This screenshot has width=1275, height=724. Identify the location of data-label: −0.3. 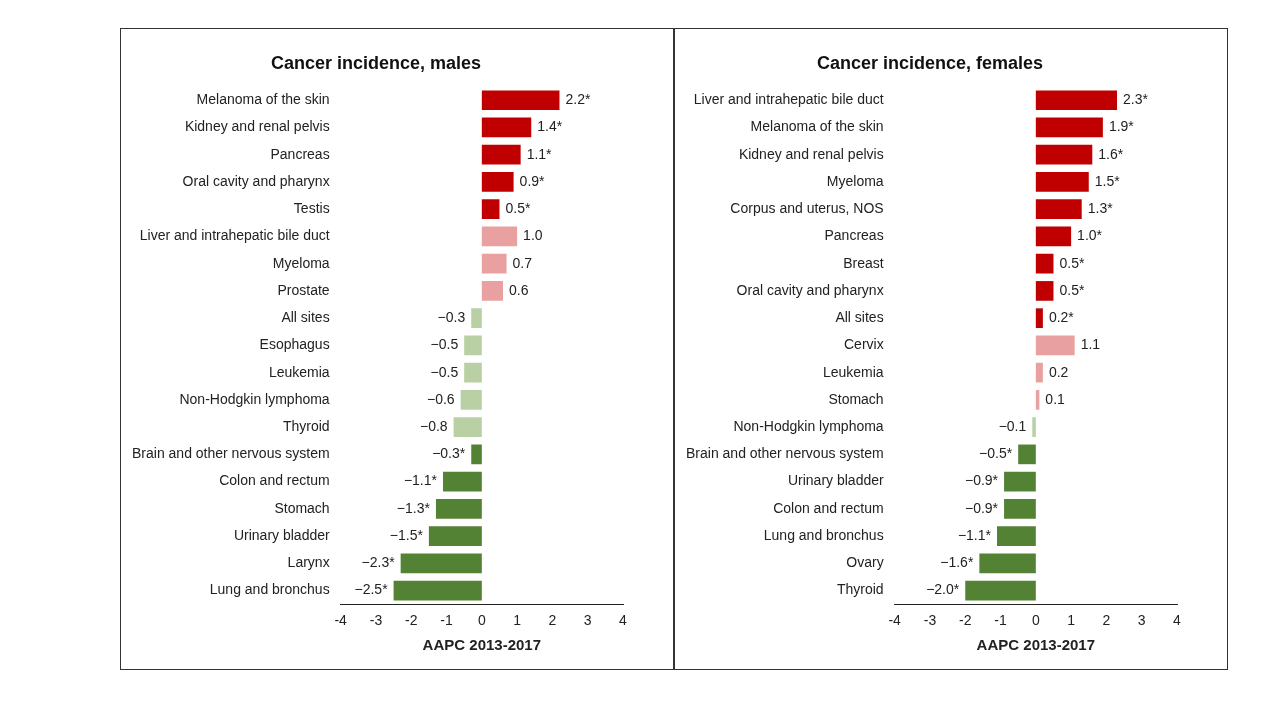
(451, 317).